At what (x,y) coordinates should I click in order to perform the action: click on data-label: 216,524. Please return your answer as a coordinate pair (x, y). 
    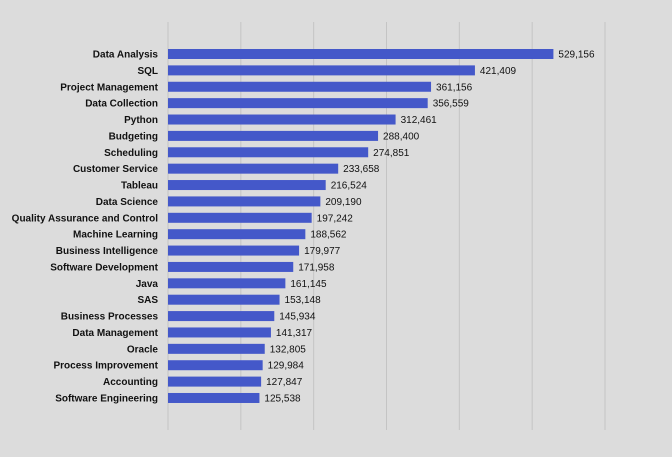
    Looking at the image, I should click on (349, 186).